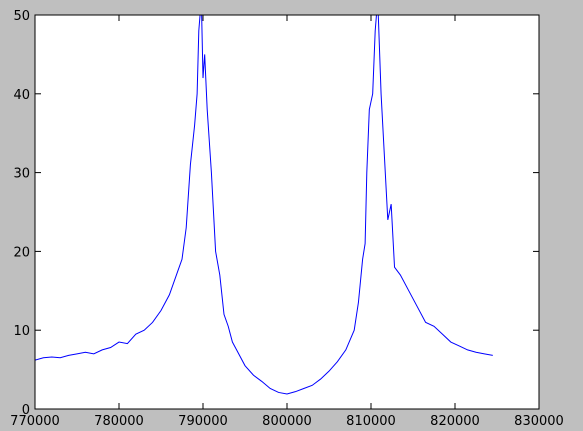 This screenshot has width=583, height=431. What do you see at coordinates (26, 410) in the screenshot?
I see `y-tick-label: 0` at bounding box center [26, 410].